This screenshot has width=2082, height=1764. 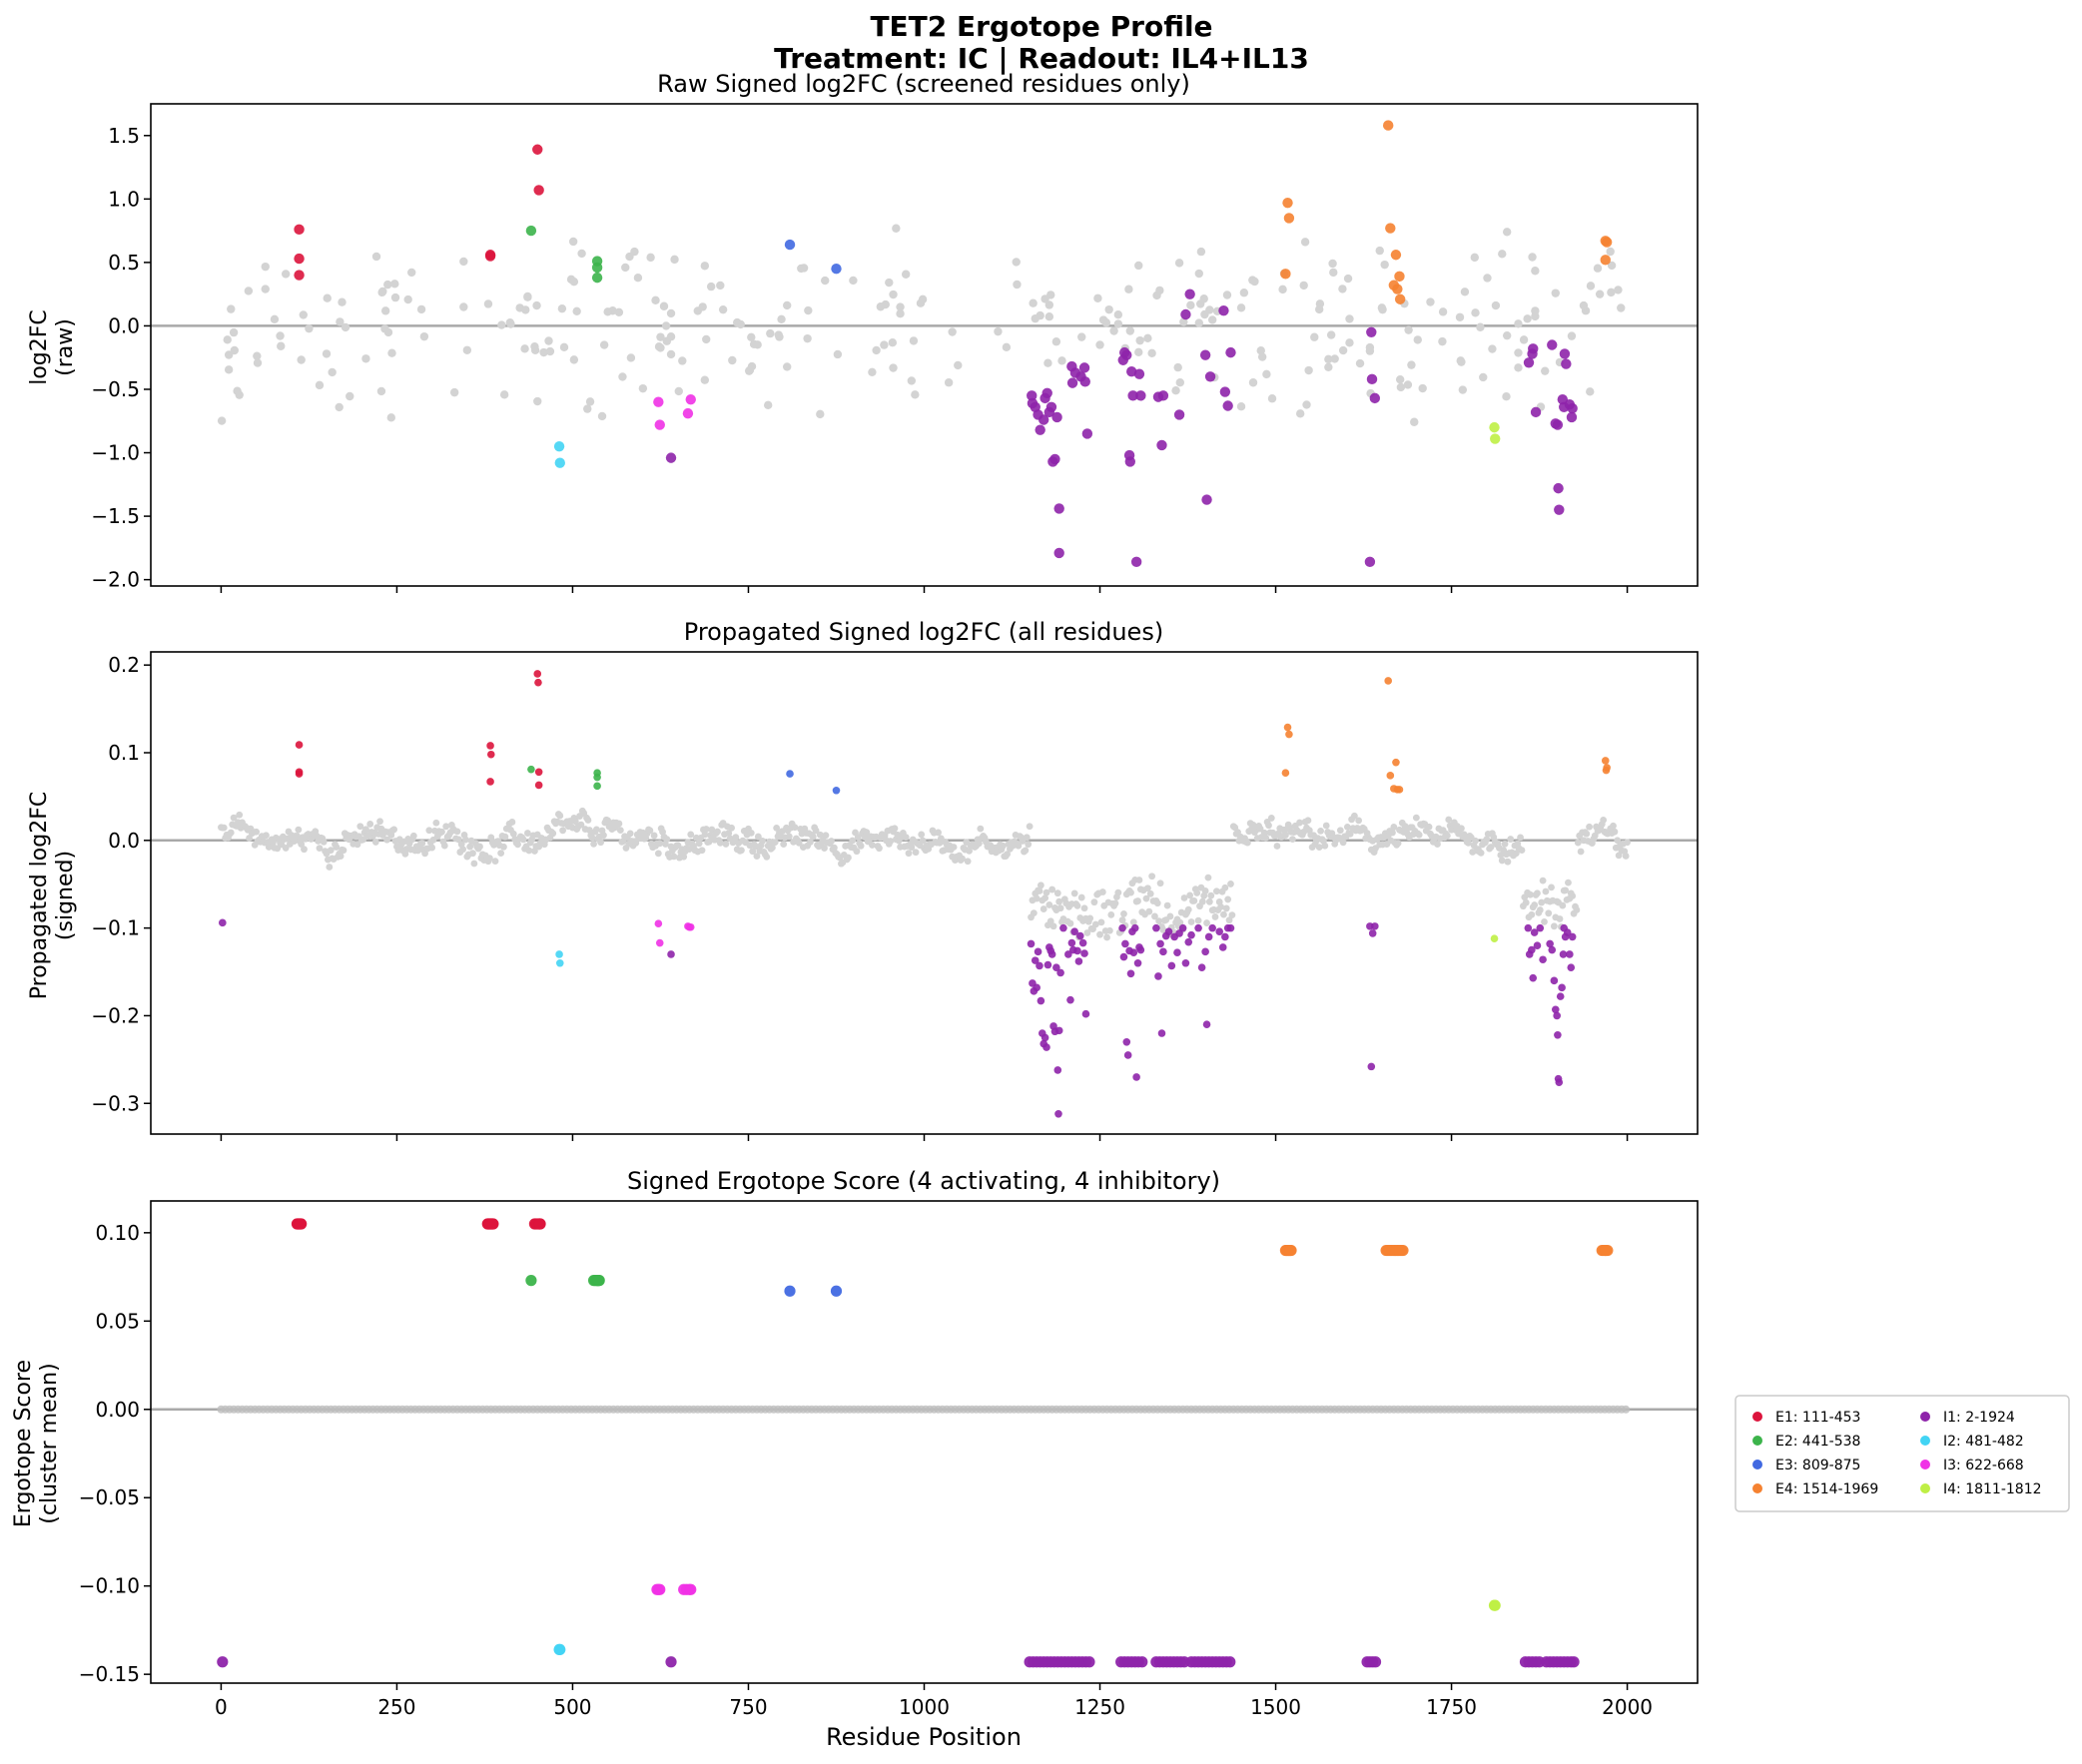 I want to click on ergotope-ytick-label: 0.00, so click(x=117, y=1410).